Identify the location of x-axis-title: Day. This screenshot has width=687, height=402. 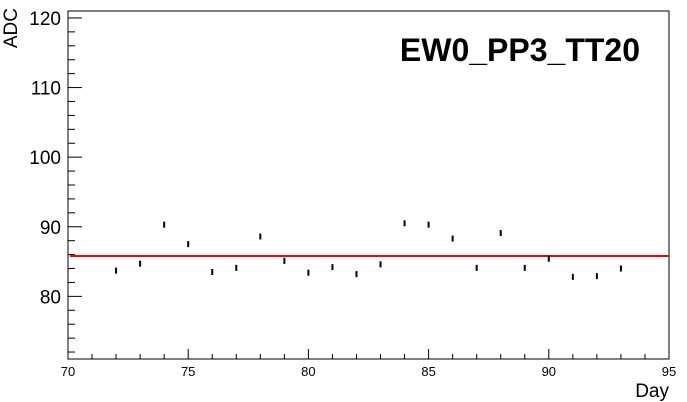
(652, 391).